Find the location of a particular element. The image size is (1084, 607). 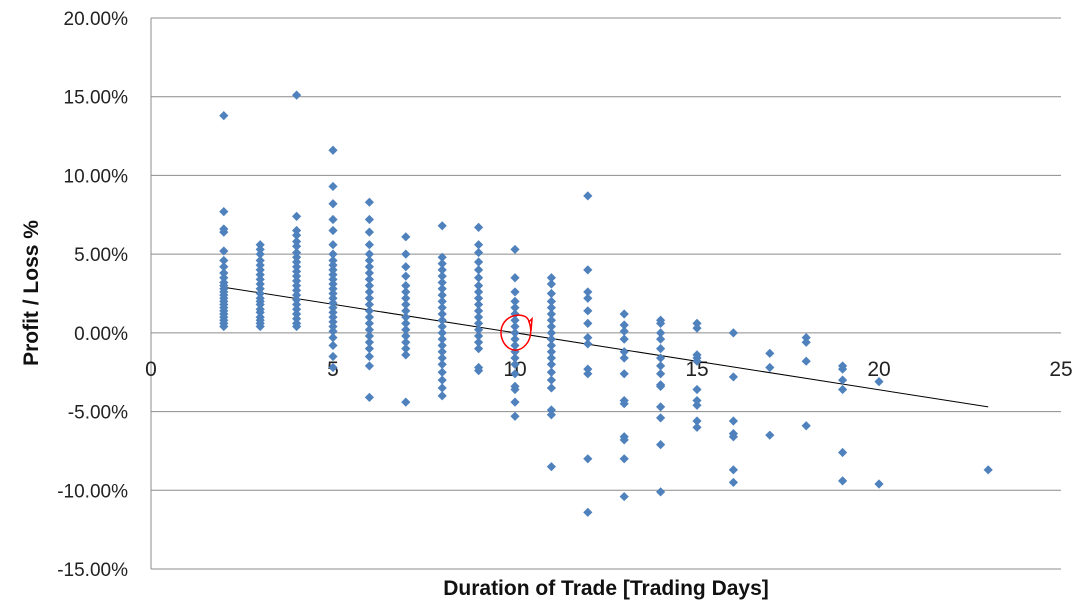

y-tick-label: 5.00% is located at coordinates (101, 255).